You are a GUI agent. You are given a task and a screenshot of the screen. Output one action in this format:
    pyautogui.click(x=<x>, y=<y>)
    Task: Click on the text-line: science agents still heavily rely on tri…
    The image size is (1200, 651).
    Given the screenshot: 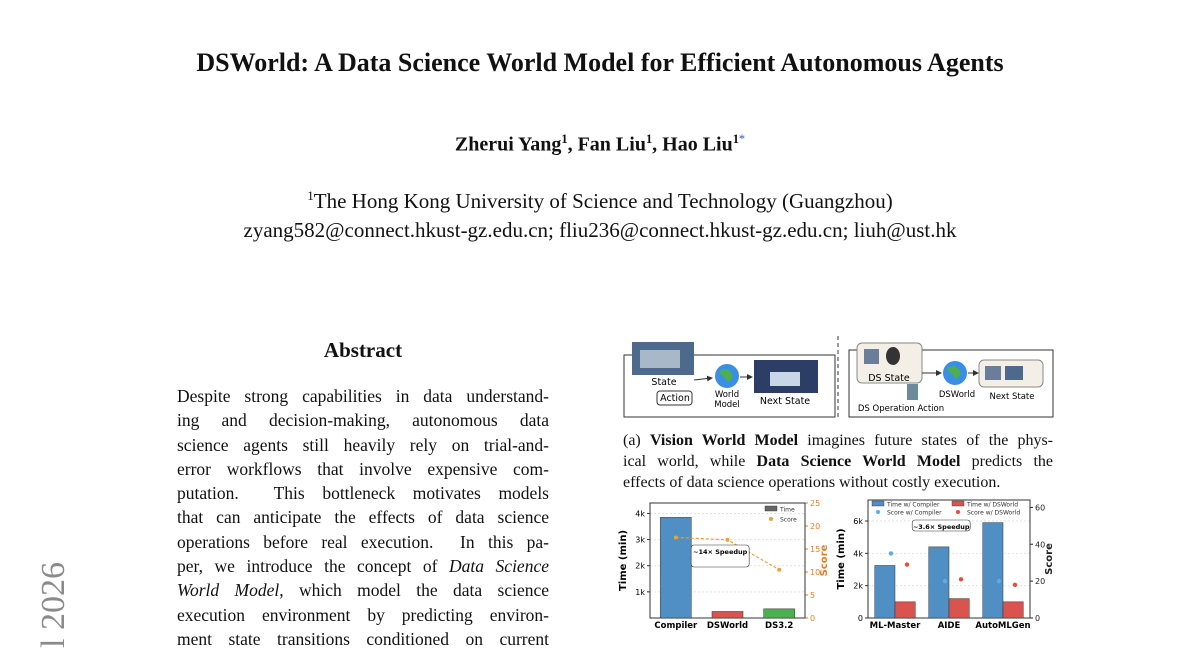 What is the action you would take?
    pyautogui.click(x=363, y=445)
    